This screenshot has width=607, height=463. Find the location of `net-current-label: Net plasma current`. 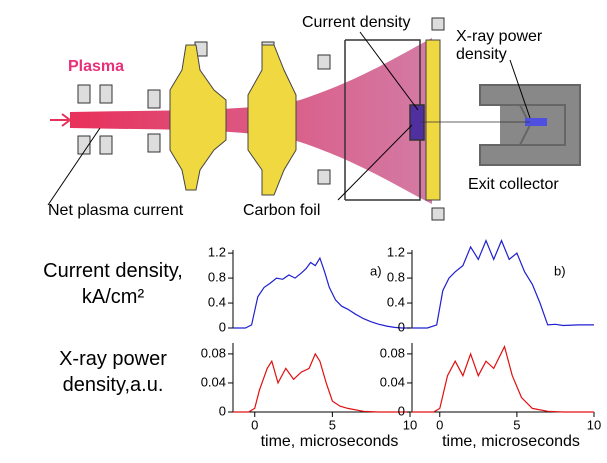

net-current-label: Net plasma current is located at coordinates (116, 210).